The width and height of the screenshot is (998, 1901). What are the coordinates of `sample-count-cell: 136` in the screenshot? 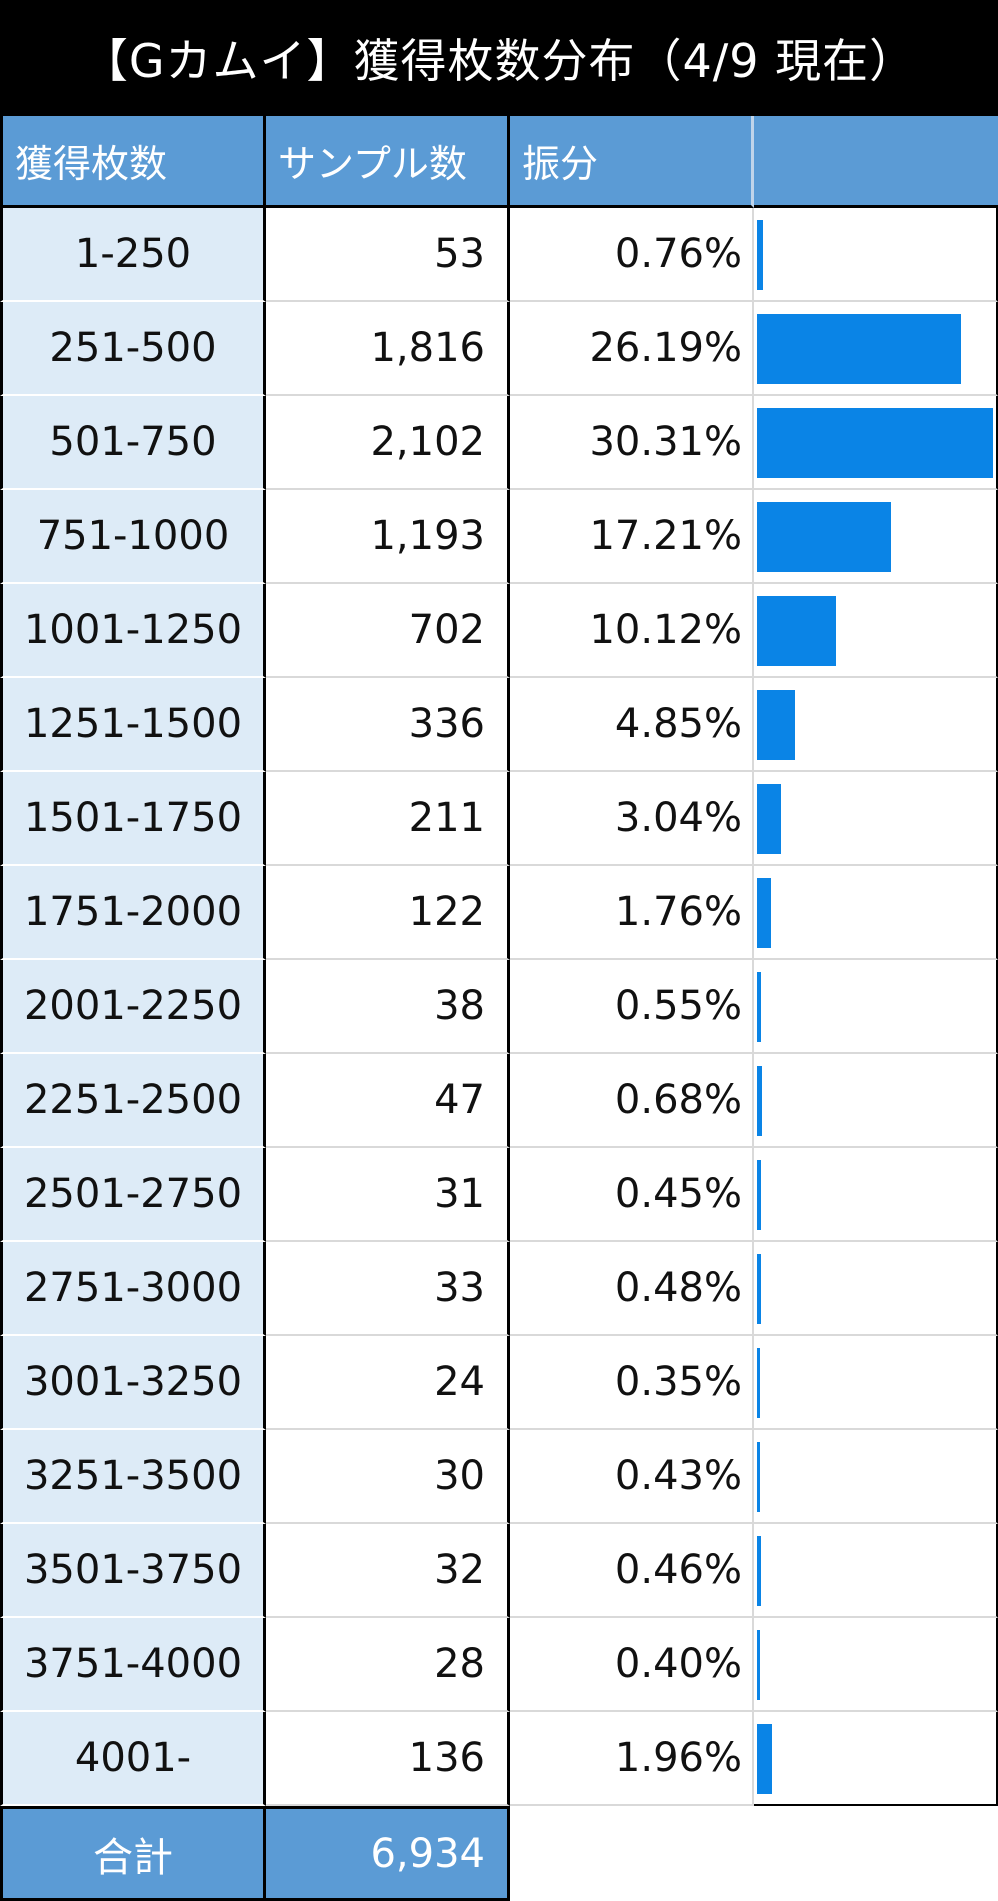 It's located at (388, 1759).